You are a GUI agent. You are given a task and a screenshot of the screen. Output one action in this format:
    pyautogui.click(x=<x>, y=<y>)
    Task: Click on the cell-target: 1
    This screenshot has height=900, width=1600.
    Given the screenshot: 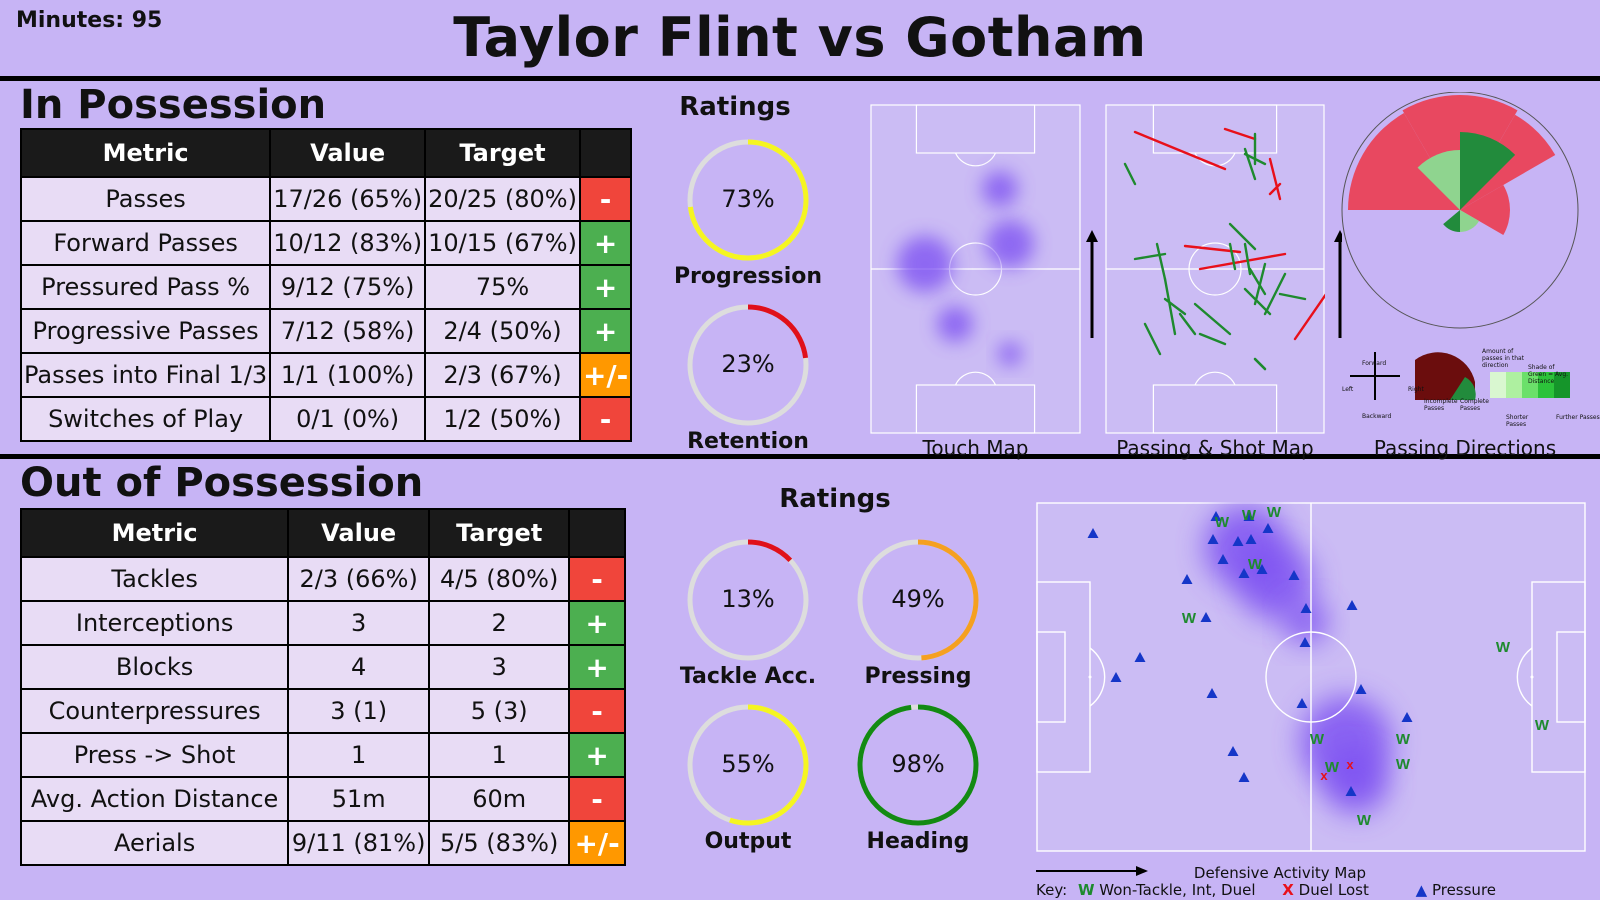 What is the action you would take?
    pyautogui.click(x=499, y=755)
    